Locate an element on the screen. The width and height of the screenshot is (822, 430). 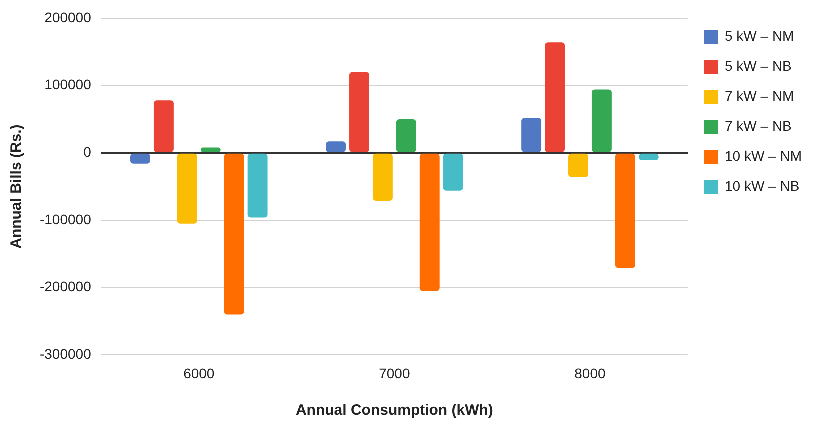
x-axis-title: Annual Consumption (kWh) is located at coordinates (395, 411).